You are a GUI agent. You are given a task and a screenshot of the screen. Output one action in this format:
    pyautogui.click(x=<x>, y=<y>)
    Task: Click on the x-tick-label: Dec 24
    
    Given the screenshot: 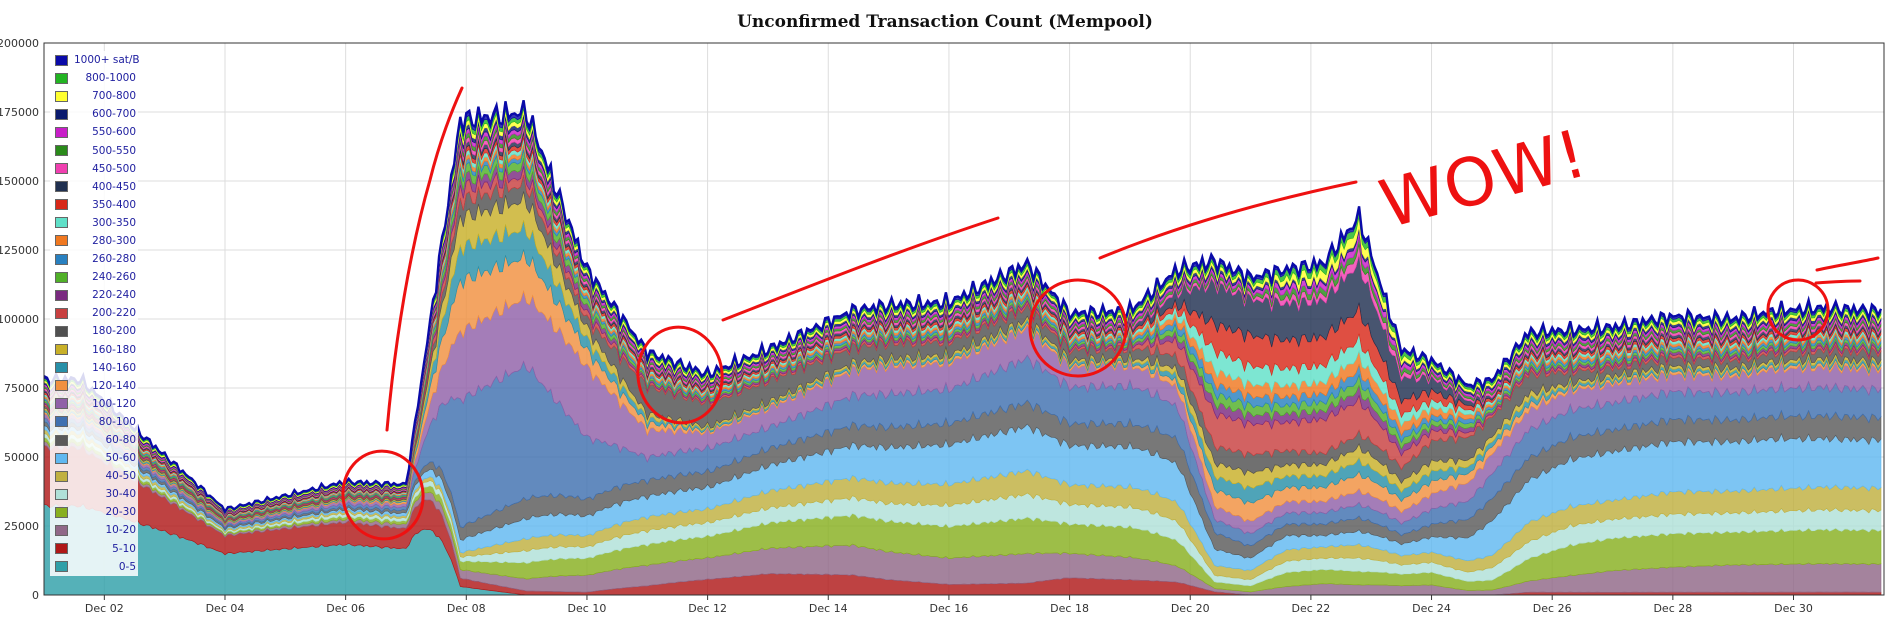 What is the action you would take?
    pyautogui.click(x=1431, y=608)
    